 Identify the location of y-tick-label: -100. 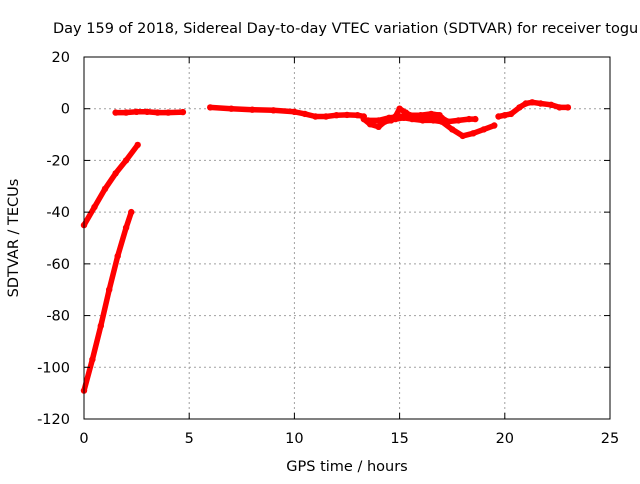
(53, 368).